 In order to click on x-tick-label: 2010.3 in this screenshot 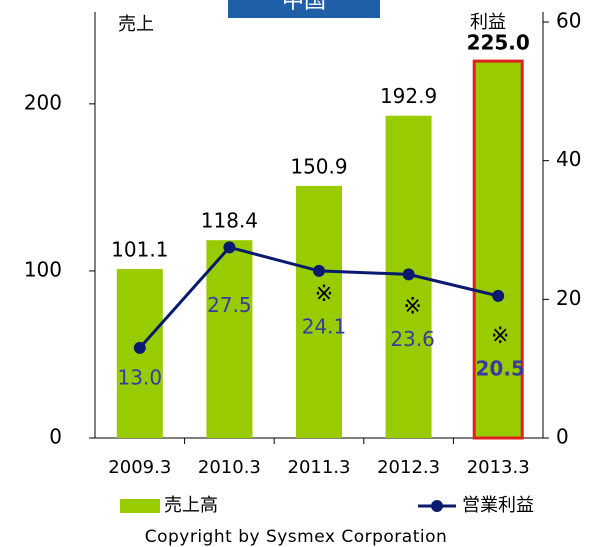, I will do `click(229, 467)`.